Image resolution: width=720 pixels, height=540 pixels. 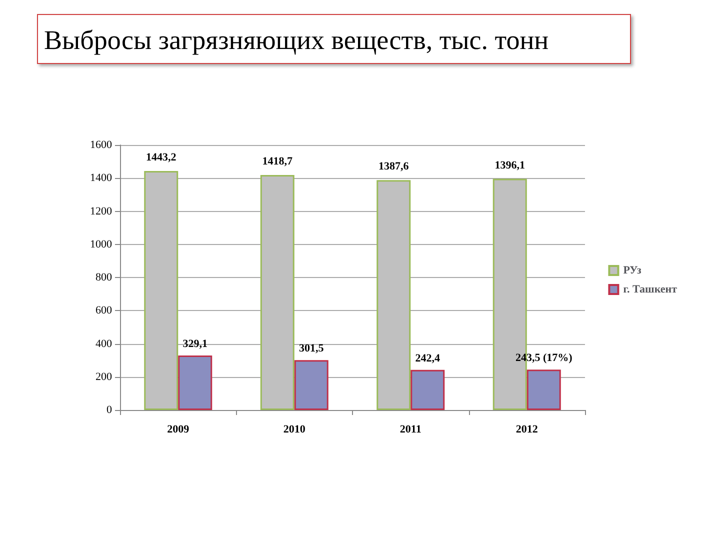 I want to click on data-label: 1443,2, so click(x=161, y=157).